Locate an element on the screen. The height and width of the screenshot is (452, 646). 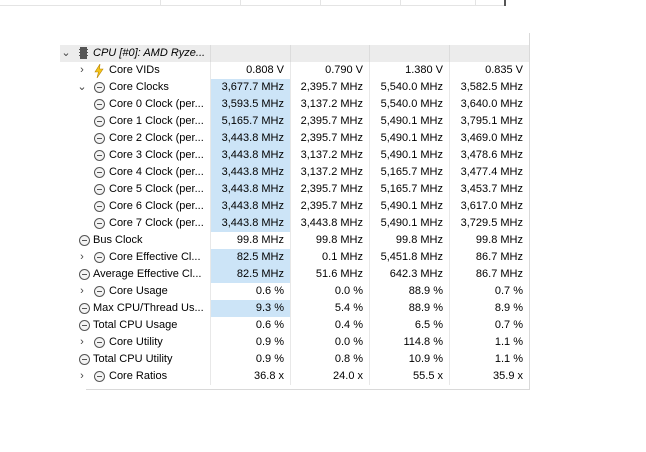
max-value: 88.9 % is located at coordinates (409, 308).